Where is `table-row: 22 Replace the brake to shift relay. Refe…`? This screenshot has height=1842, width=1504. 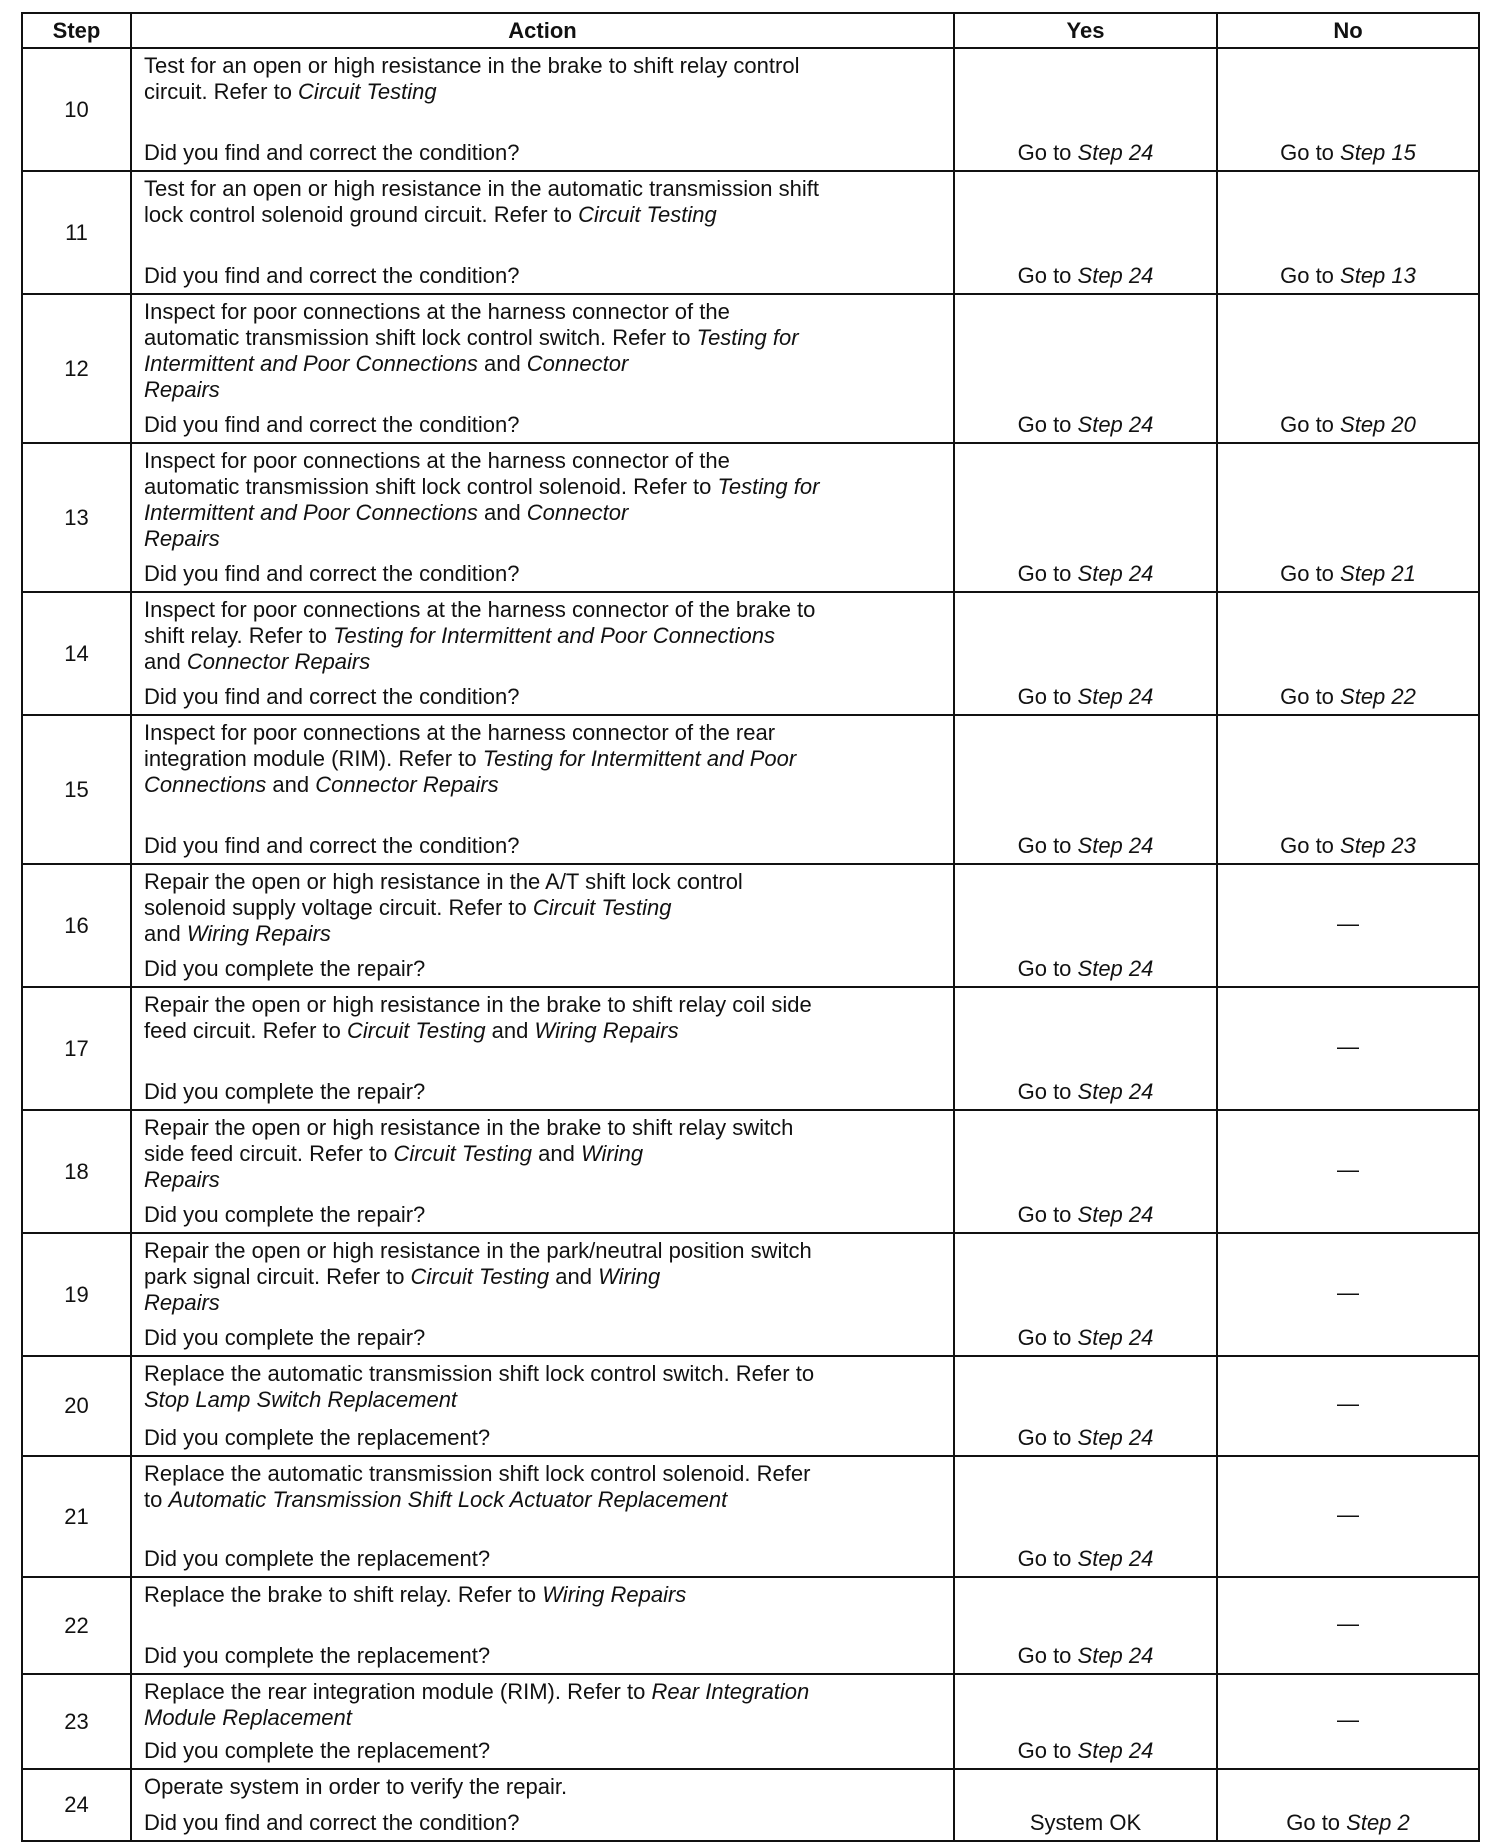
table-row: 22 Replace the brake to shift relay. Refe… is located at coordinates (750, 1625).